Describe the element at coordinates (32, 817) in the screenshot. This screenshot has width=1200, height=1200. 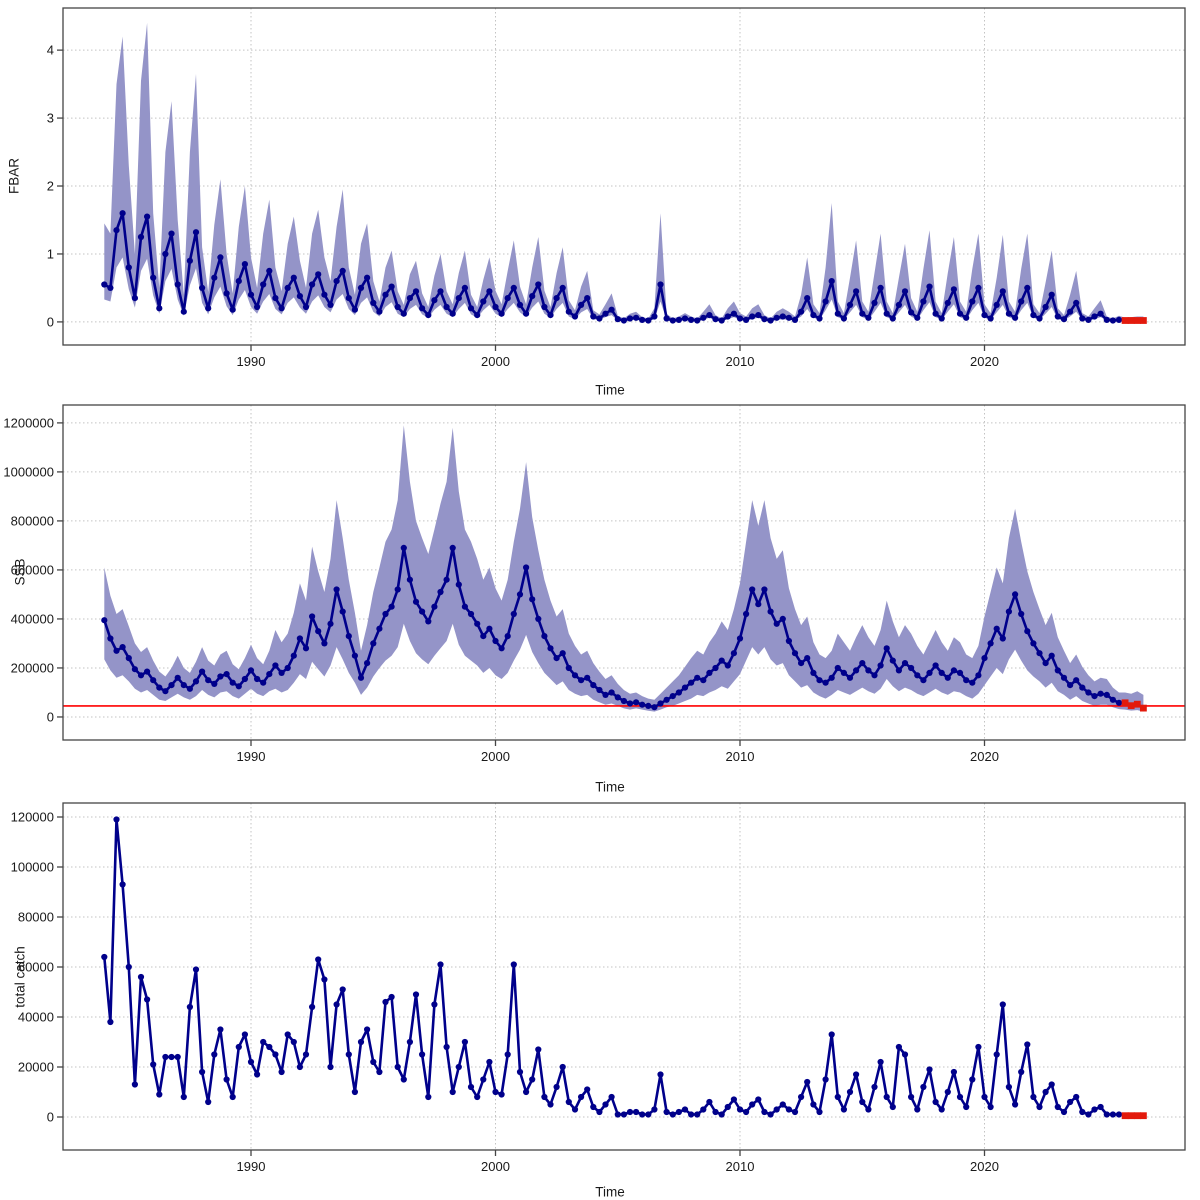
I see `y-tick-label: 120000` at that location.